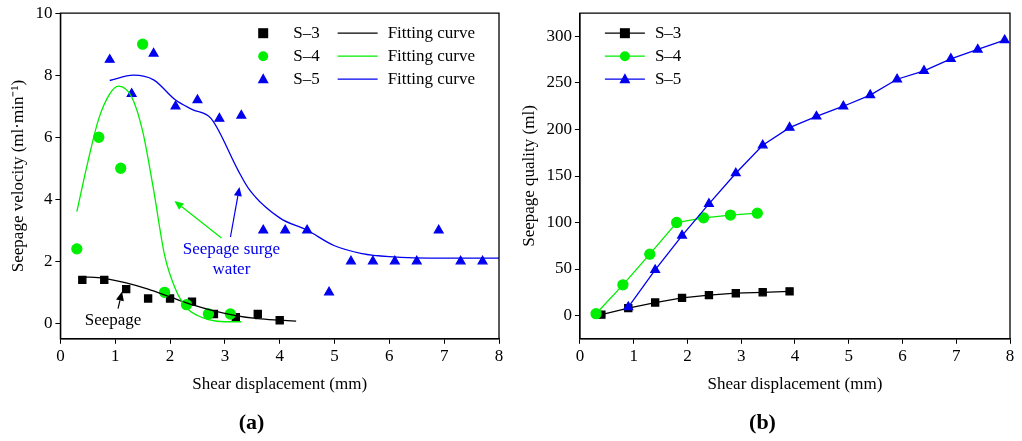  Describe the element at coordinates (559, 175) in the screenshot. I see `y-tick-label: 150` at that location.